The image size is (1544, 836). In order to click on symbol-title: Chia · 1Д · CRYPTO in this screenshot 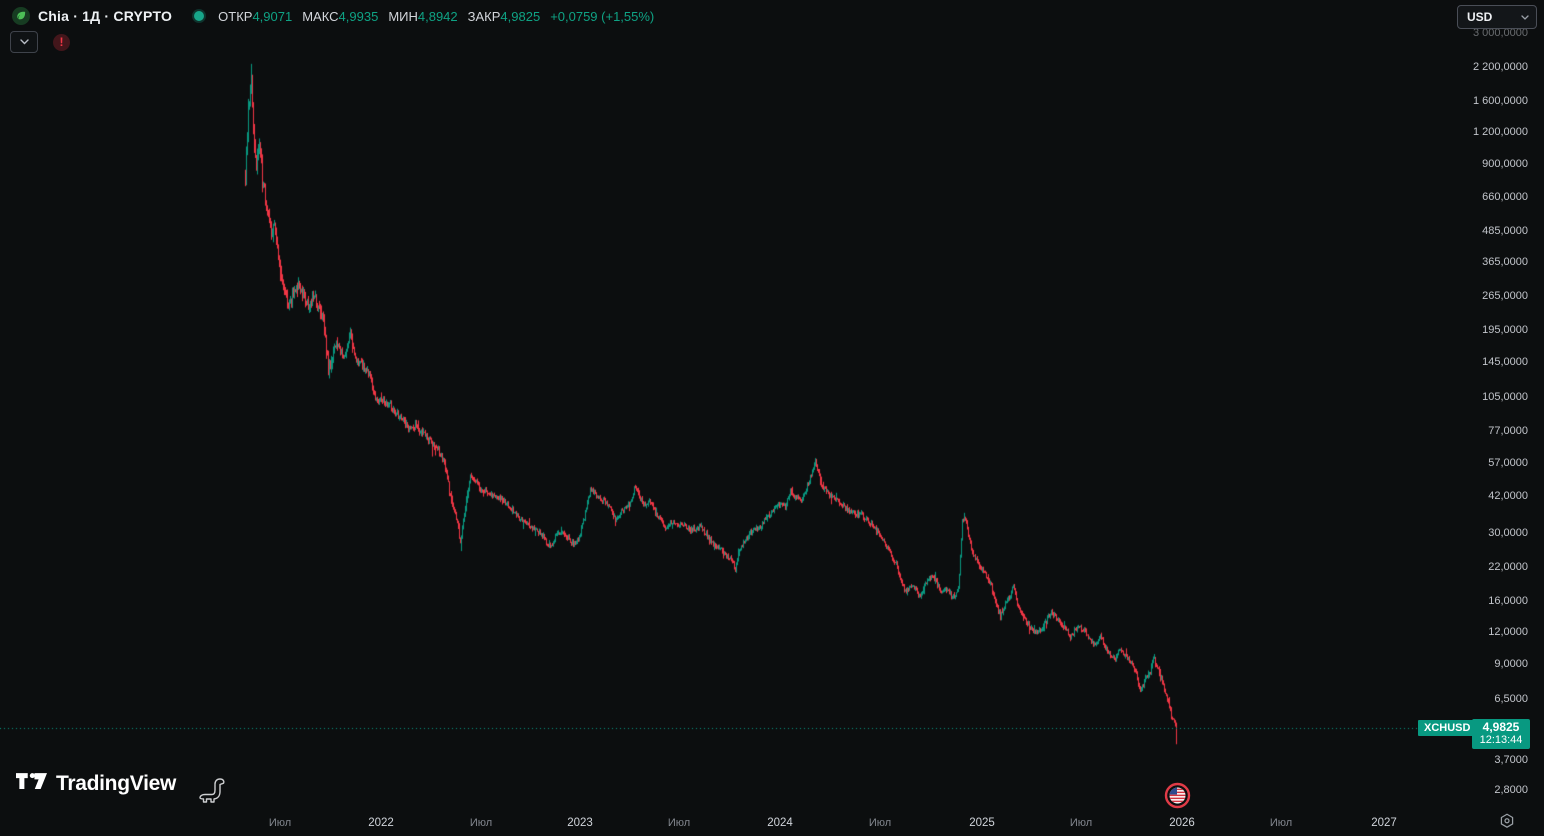, I will do `click(105, 16)`.